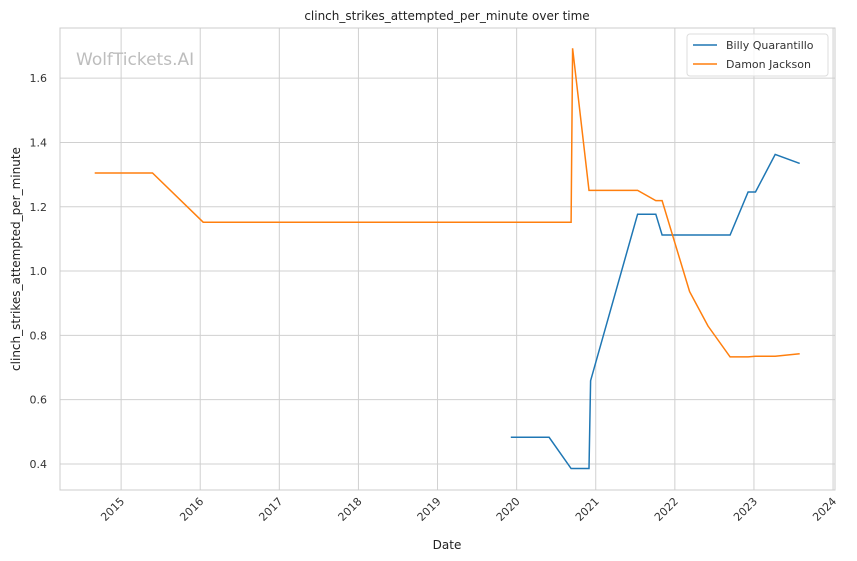 This screenshot has height=561, width=857. I want to click on x-tick-label: 2020, so click(508, 509).